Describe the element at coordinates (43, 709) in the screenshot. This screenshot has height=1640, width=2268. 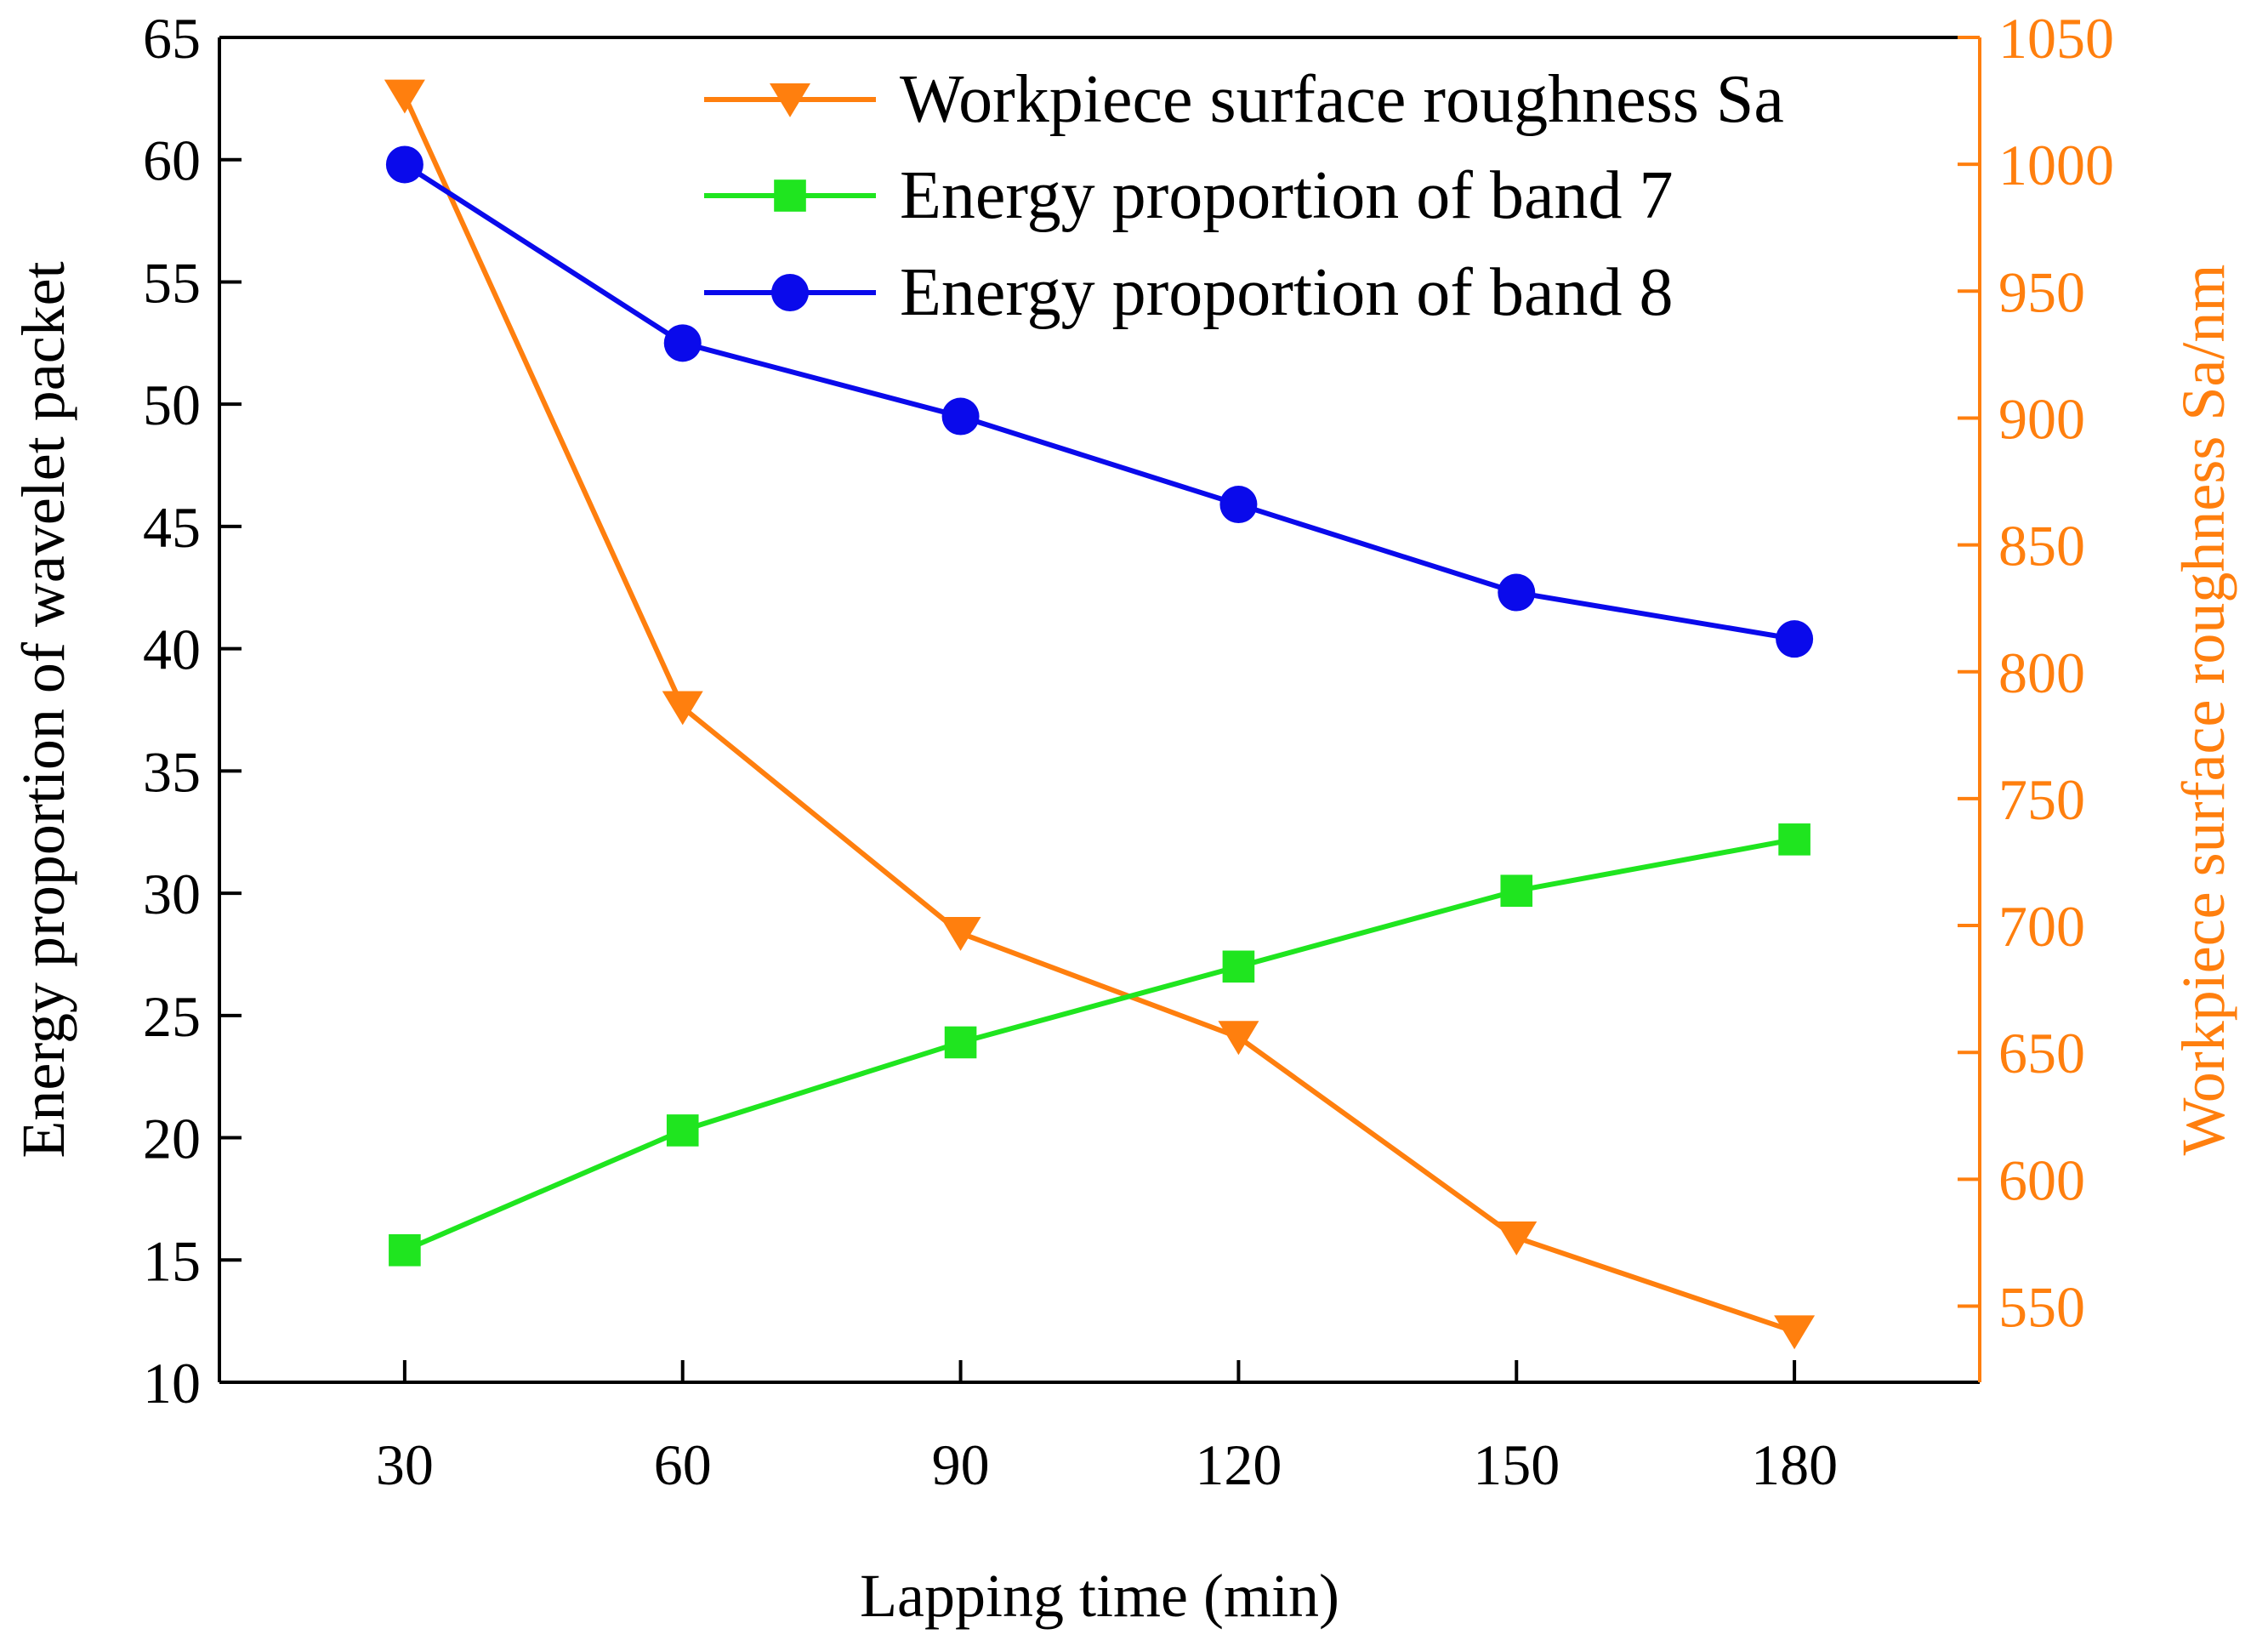
I see `y-left-axis-title: Energy proportion of wavelet packet` at that location.